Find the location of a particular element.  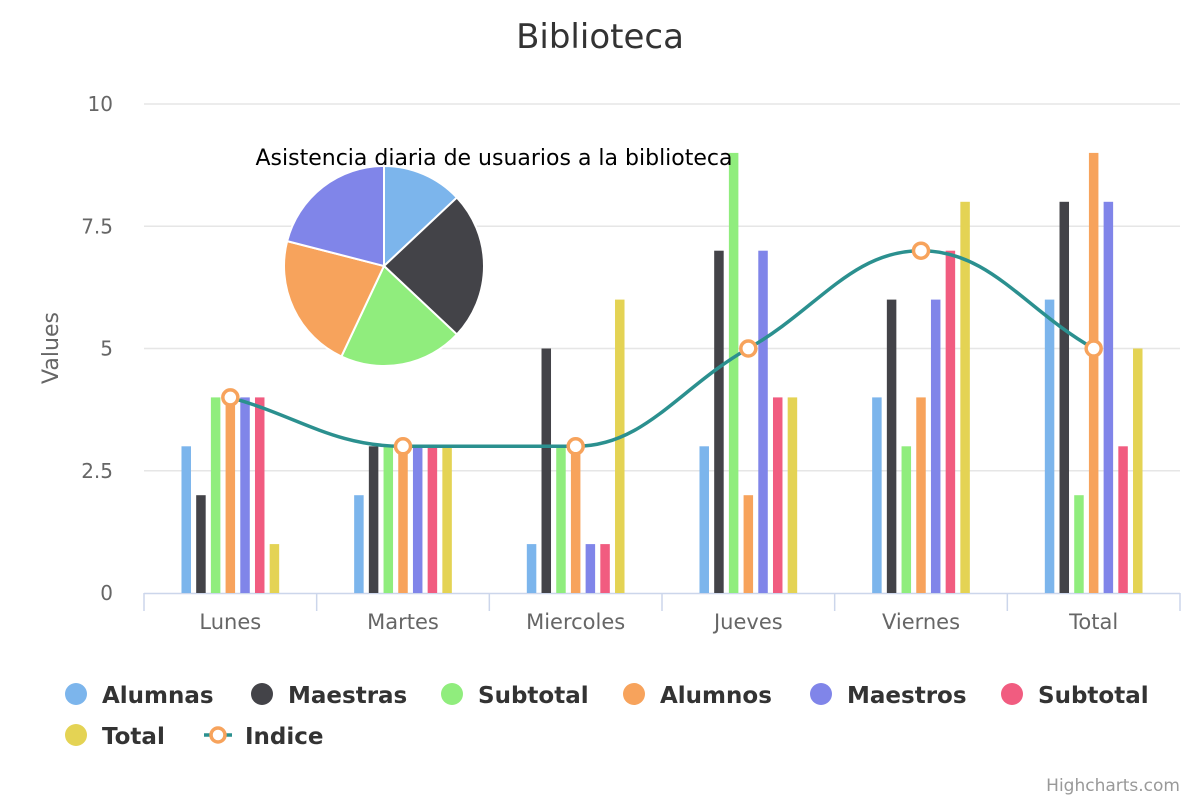

legend-label: Maestros is located at coordinates (907, 696).